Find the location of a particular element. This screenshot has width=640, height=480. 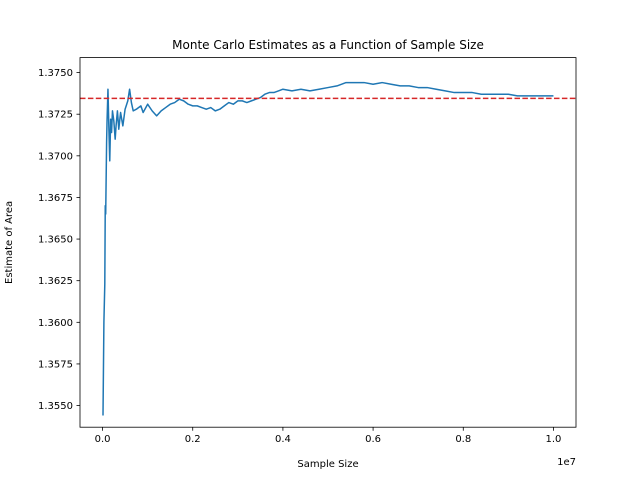

y-tick-label: 1.3700 is located at coordinates (55, 156).